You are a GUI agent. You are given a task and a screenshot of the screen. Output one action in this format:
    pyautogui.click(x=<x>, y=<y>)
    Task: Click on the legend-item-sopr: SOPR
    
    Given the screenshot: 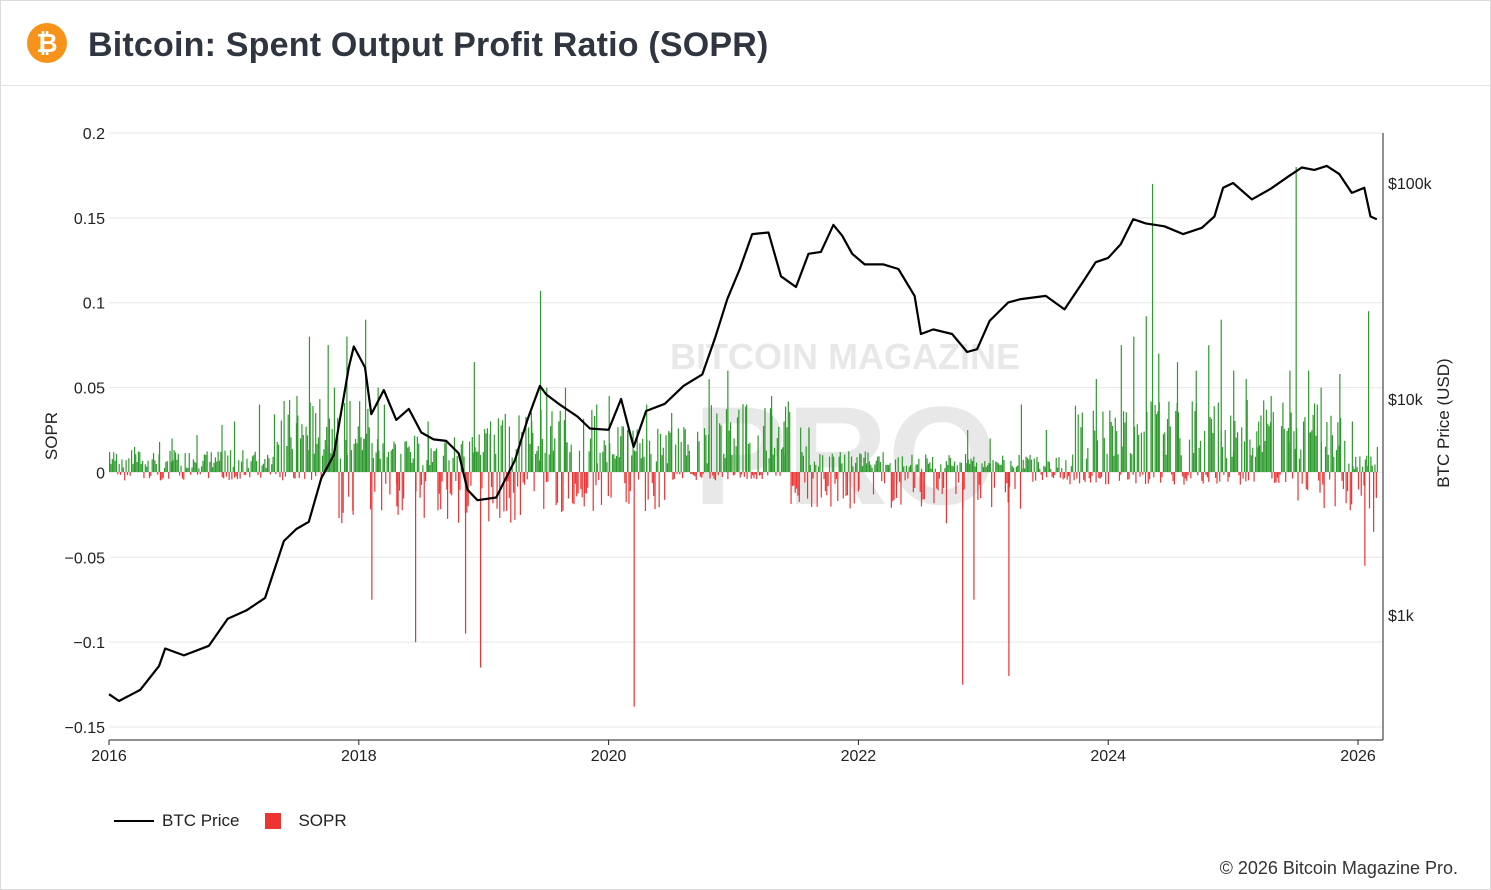 What is the action you would take?
    pyautogui.click(x=306, y=821)
    